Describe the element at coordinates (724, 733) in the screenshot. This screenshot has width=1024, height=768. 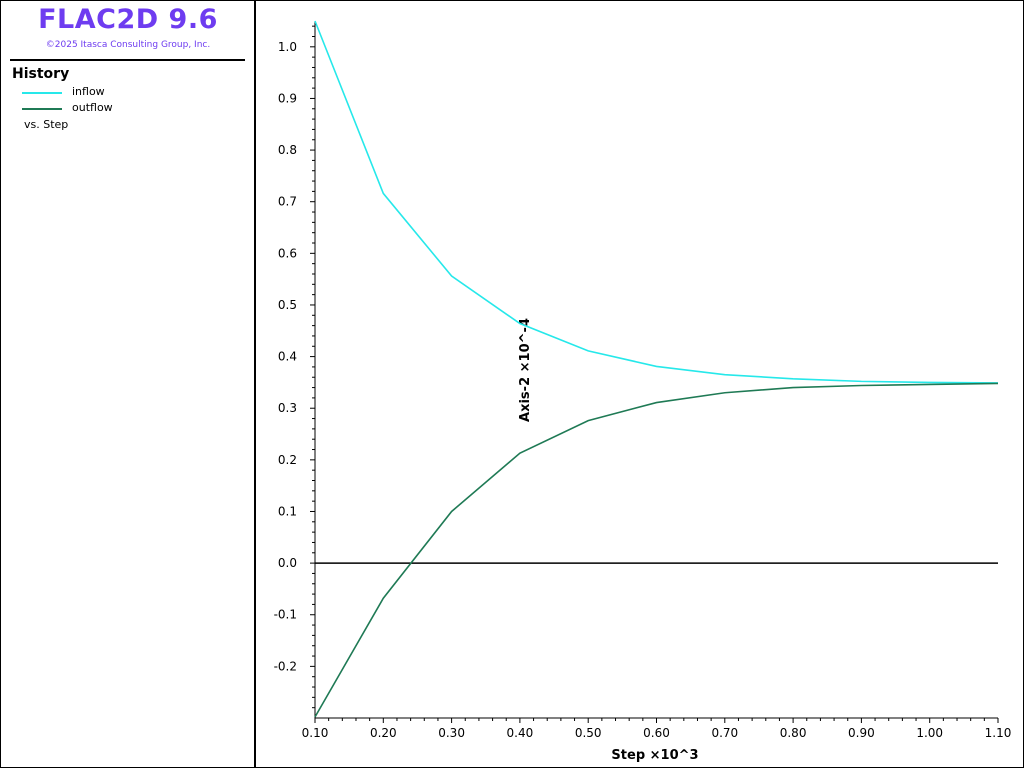
I see `x-tick-label: 0.70` at that location.